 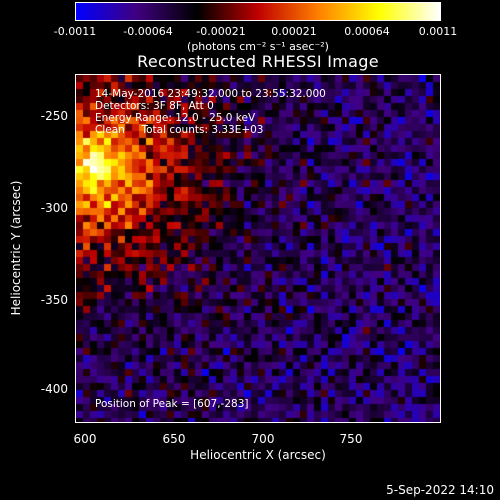 I want to click on method-label: Clean Total counts: 3.33E+03, so click(x=179, y=130).